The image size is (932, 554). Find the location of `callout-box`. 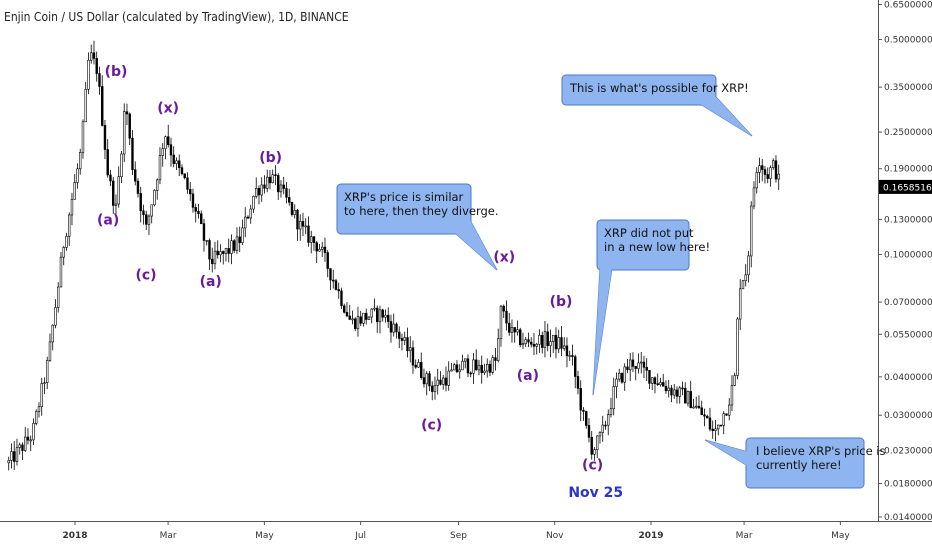

callout-box is located at coordinates (404, 209).